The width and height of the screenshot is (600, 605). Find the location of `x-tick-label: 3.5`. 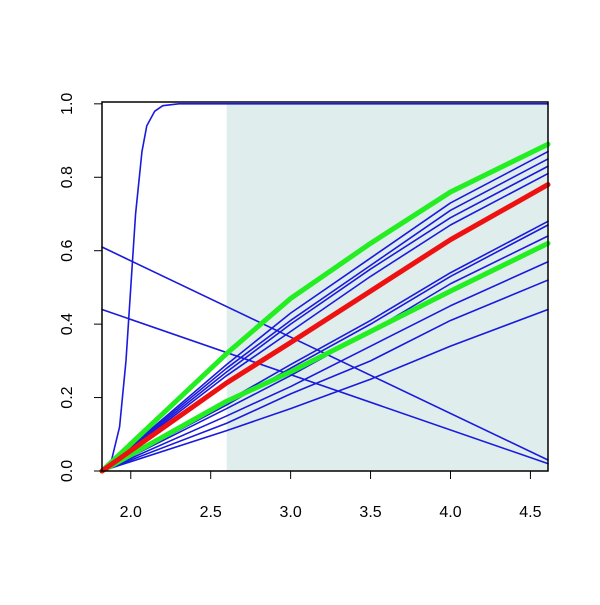

x-tick-label: 3.5 is located at coordinates (370, 512).